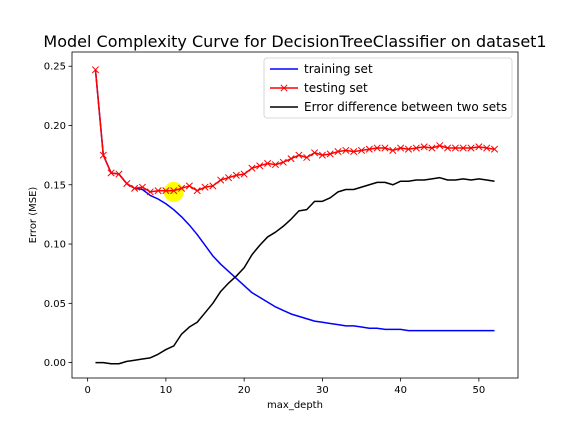 The width and height of the screenshot is (576, 432). I want to click on x-axis-label: max_depth, so click(295, 405).